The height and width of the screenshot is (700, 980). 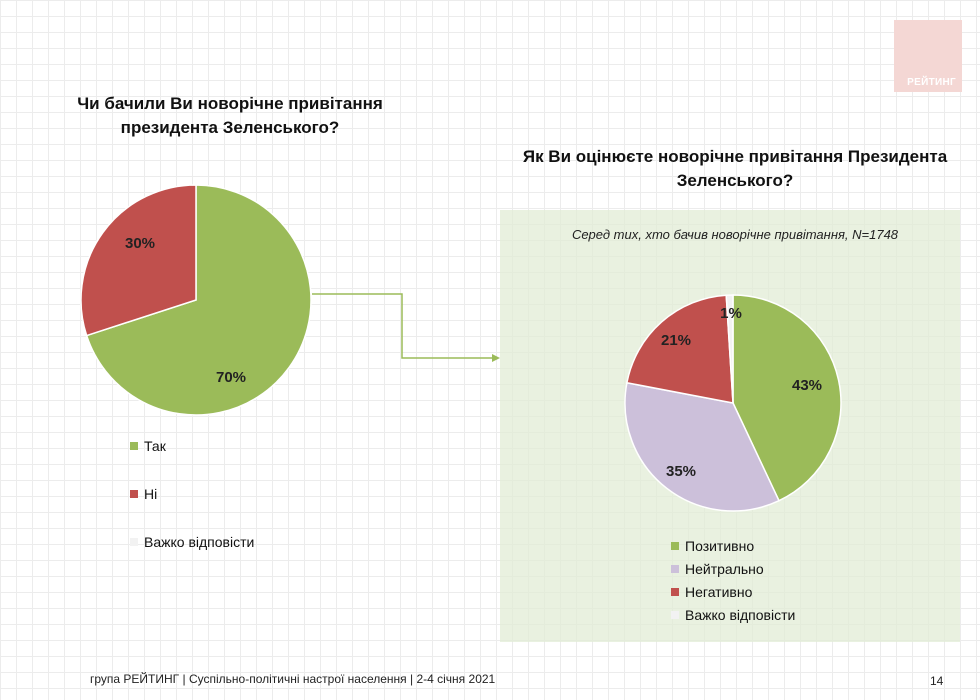 I want to click on slice-label-0-1: 30%, so click(x=140, y=243).